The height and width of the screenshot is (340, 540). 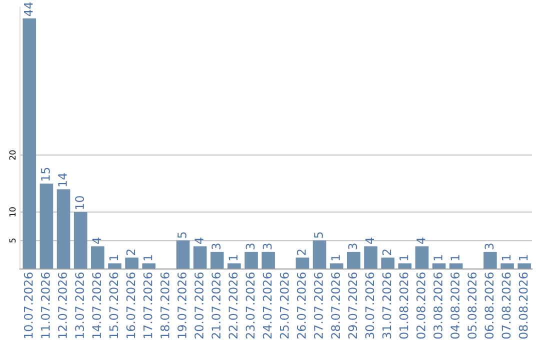 What do you see at coordinates (181, 305) in the screenshot?
I see `x-tick-label: 19.07.2026` at bounding box center [181, 305].